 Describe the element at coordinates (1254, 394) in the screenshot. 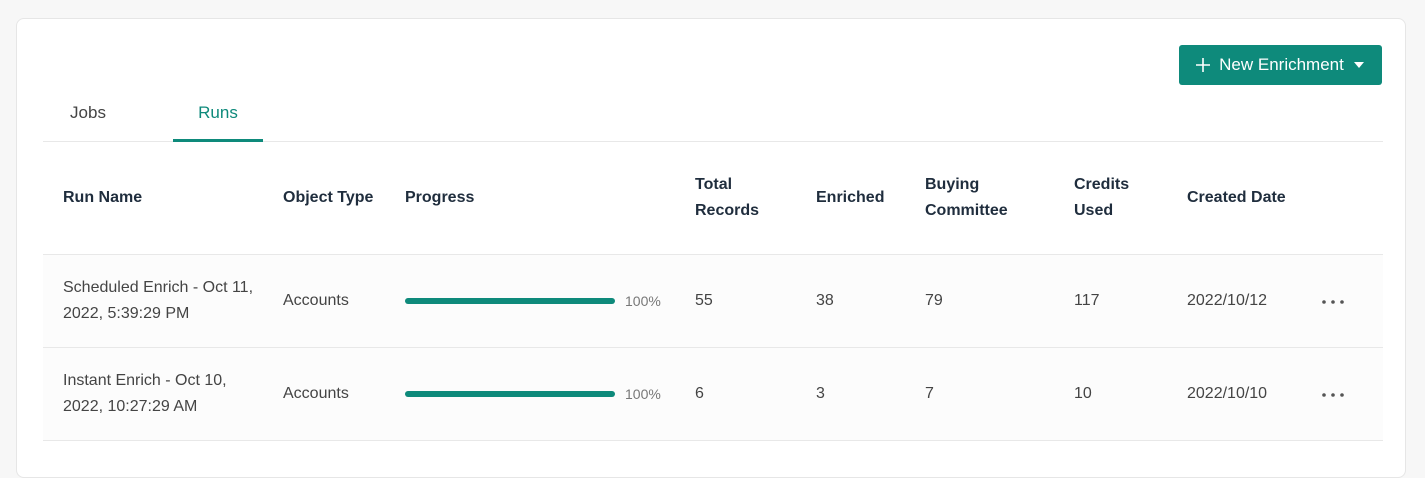

I see `created-date-cell: 2022/10/10` at that location.